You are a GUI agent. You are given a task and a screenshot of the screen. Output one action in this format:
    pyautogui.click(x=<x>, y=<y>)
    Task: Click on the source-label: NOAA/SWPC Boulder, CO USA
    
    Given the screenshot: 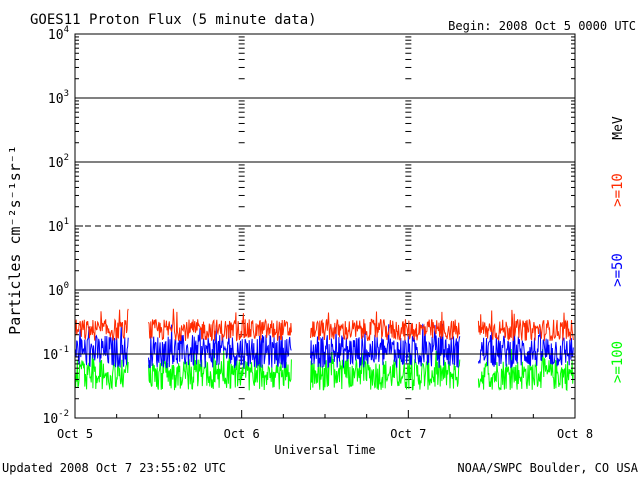 What is the action you would take?
    pyautogui.click(x=547, y=468)
    